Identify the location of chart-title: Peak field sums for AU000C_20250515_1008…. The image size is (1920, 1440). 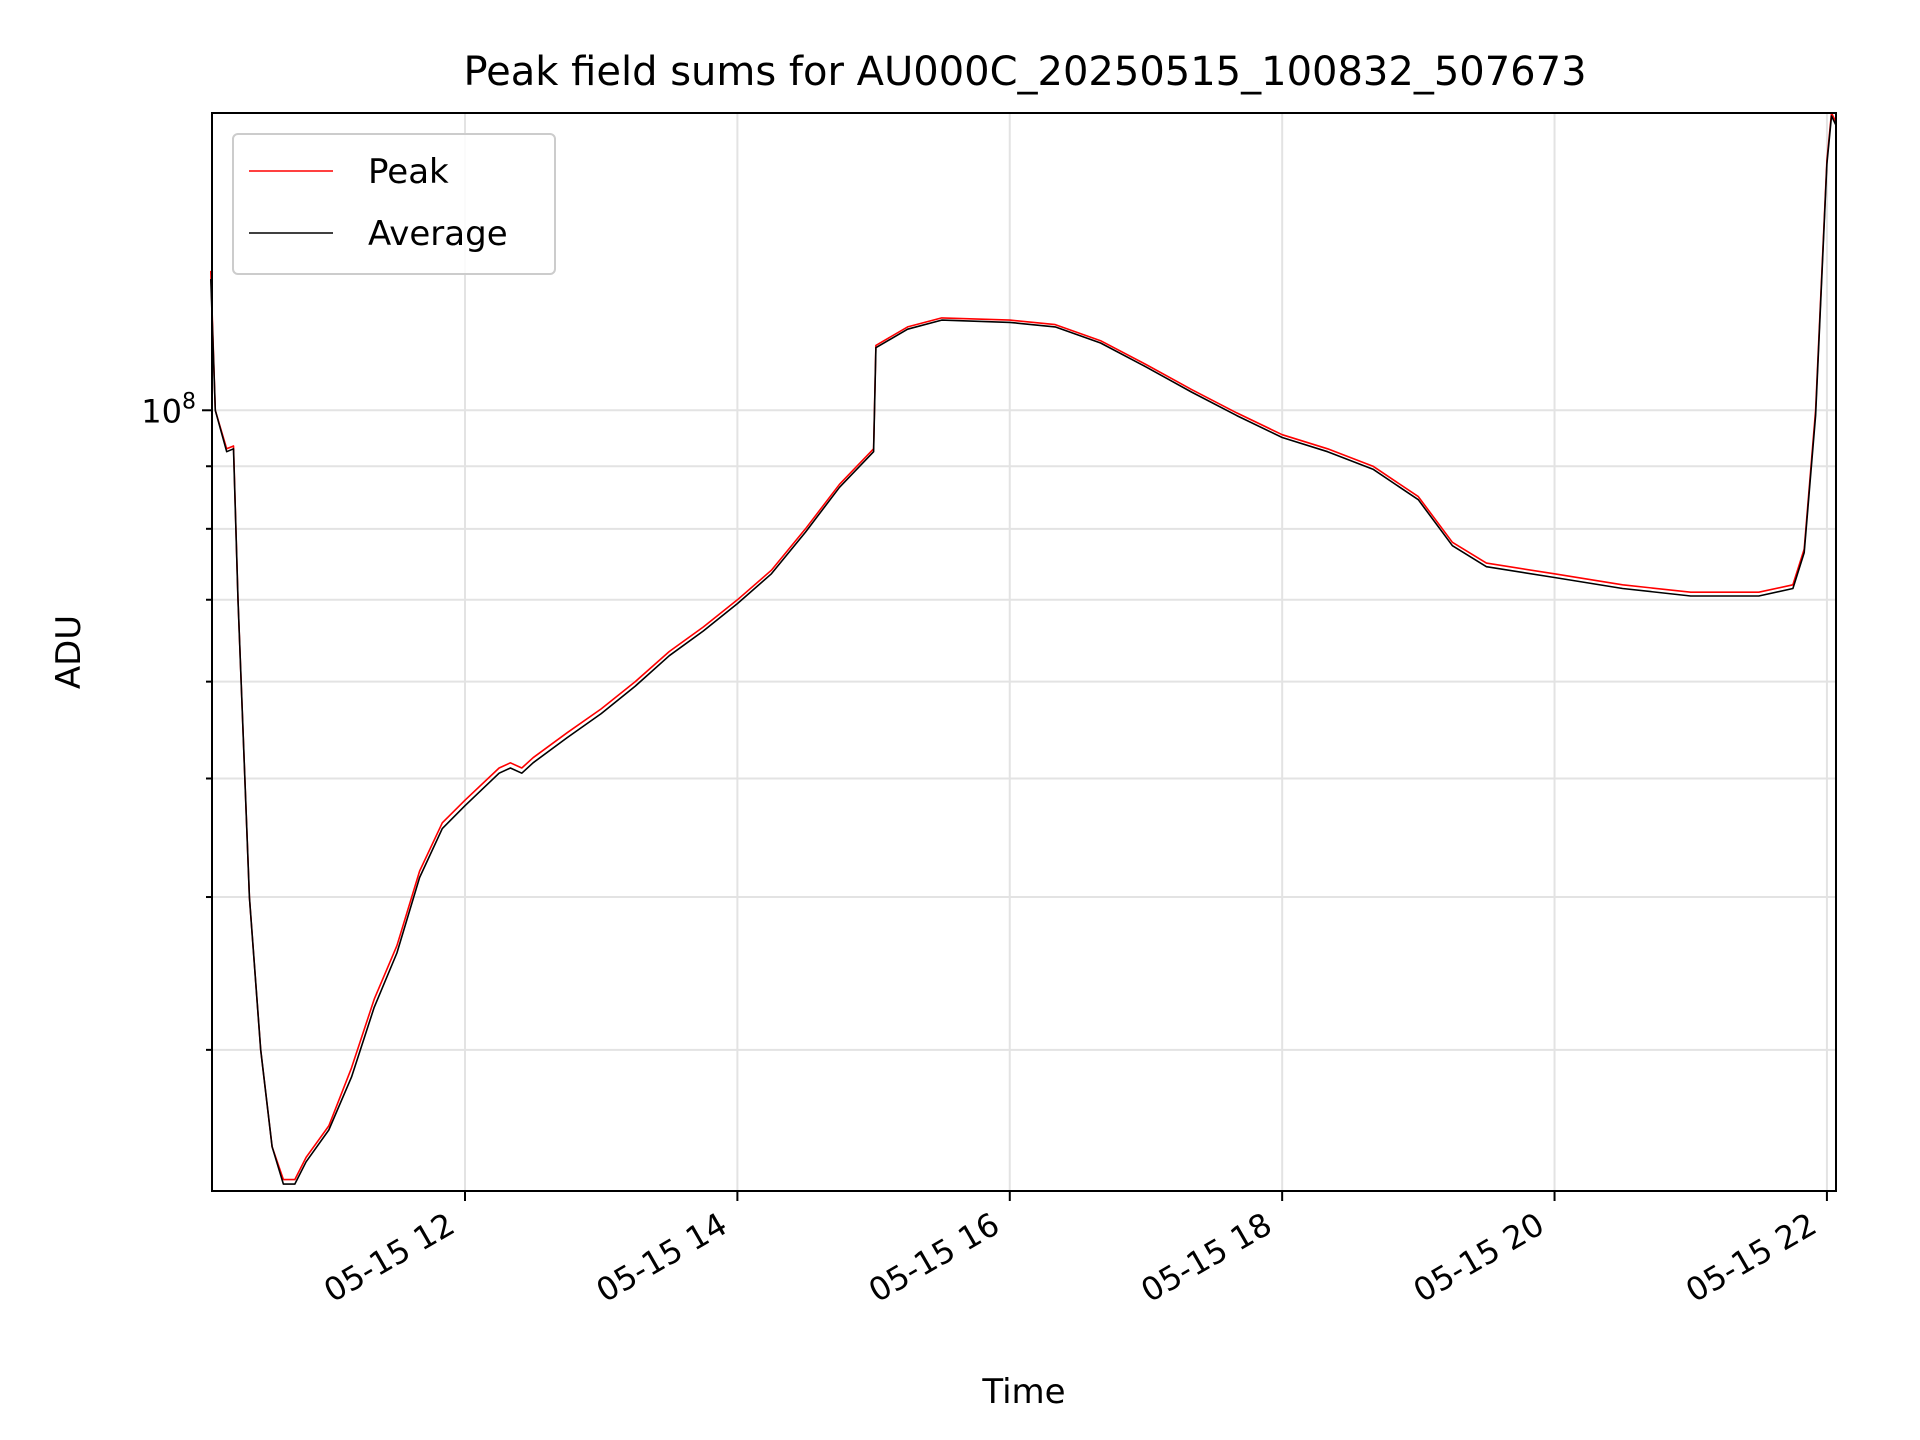
(1024, 72).